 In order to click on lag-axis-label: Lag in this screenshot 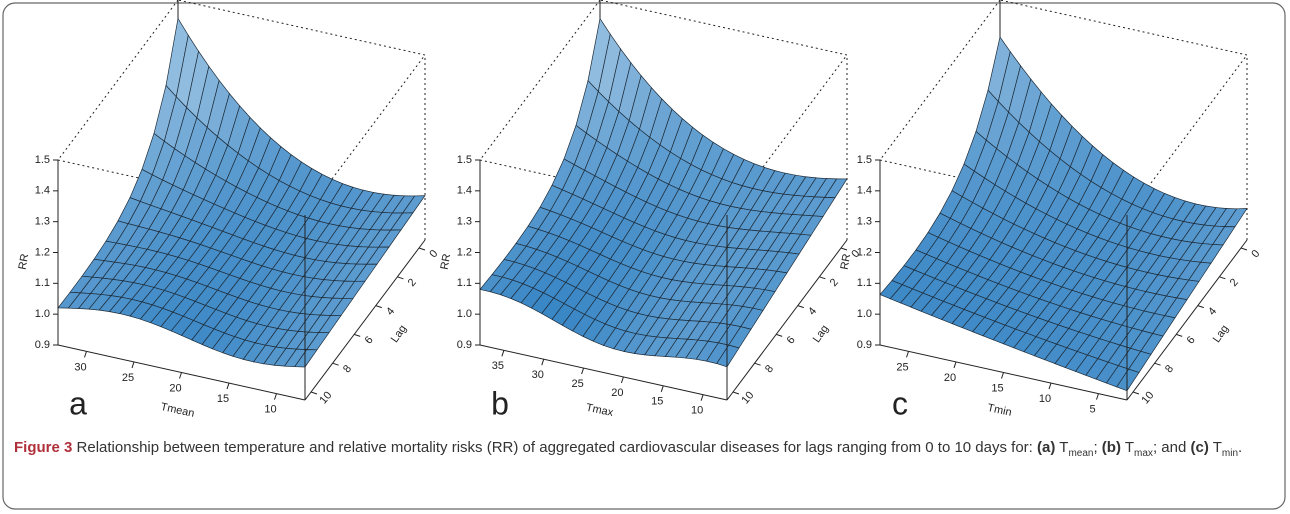, I will do `click(399, 334)`.